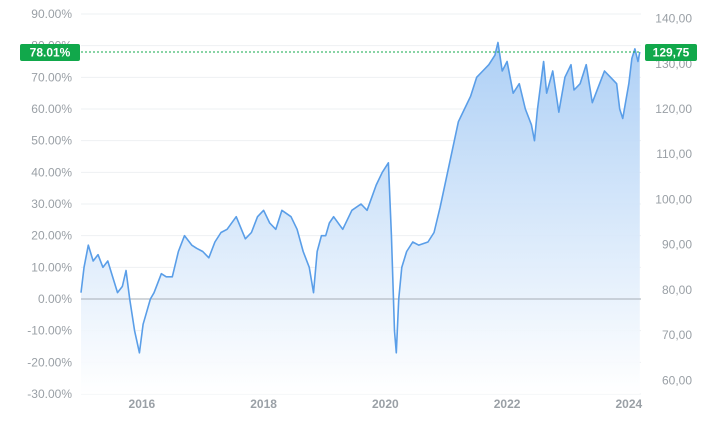 This screenshot has width=707, height=431. Describe the element at coordinates (142, 404) in the screenshot. I see `x-tick-label: 2016` at that location.